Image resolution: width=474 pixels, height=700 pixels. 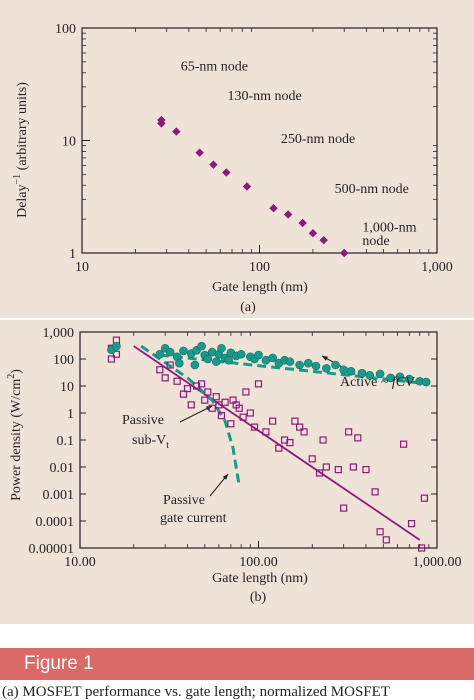 What do you see at coordinates (259, 267) in the screenshot?
I see `x-tick-label: 100` at bounding box center [259, 267].